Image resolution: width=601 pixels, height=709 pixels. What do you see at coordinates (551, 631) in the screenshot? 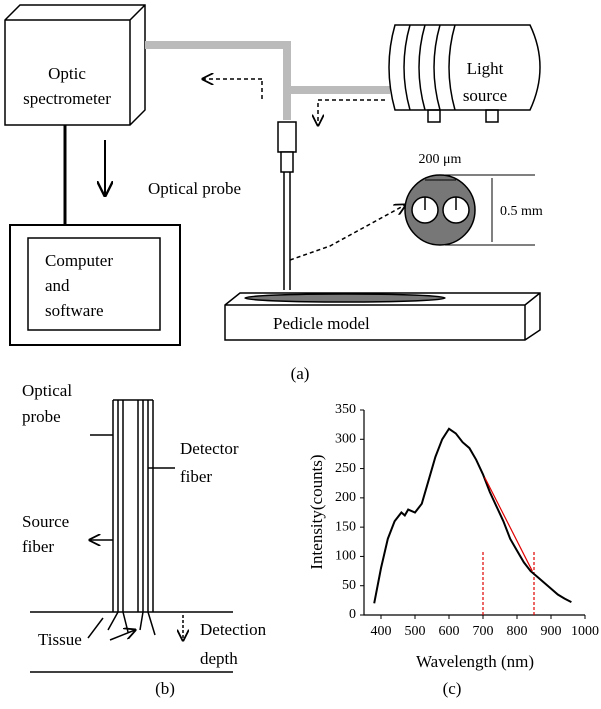
I see `x-tick-label: 900` at bounding box center [551, 631].